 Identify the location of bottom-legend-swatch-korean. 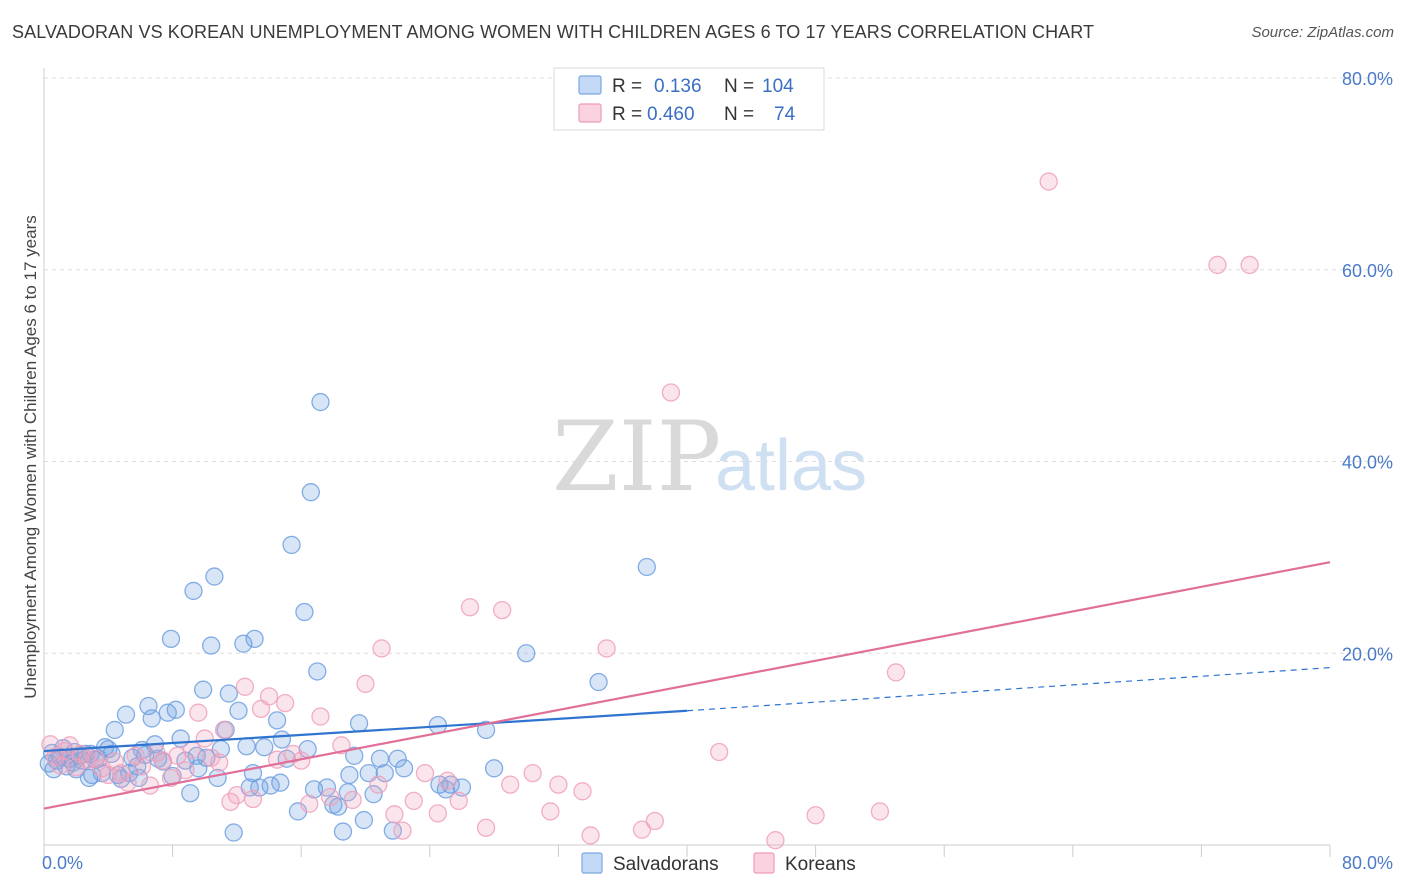
(764, 863).